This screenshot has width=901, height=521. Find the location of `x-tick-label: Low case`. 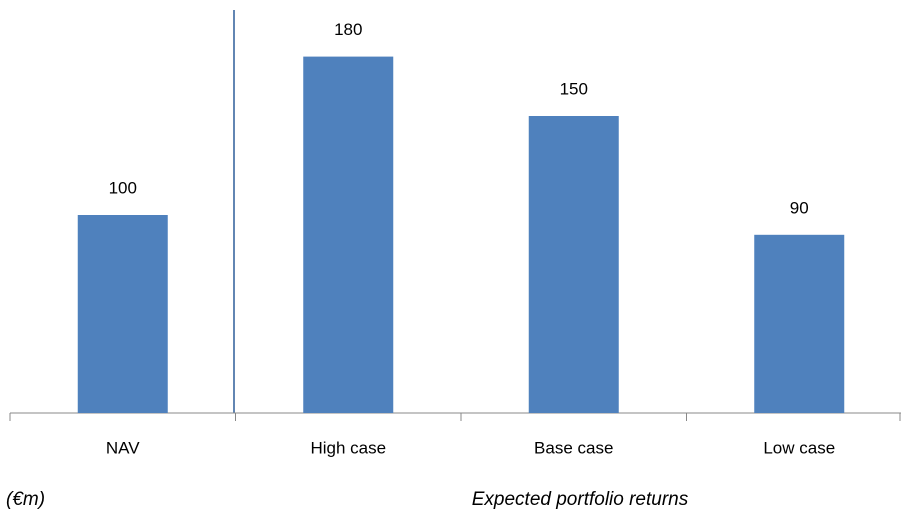

x-tick-label: Low case is located at coordinates (799, 447).